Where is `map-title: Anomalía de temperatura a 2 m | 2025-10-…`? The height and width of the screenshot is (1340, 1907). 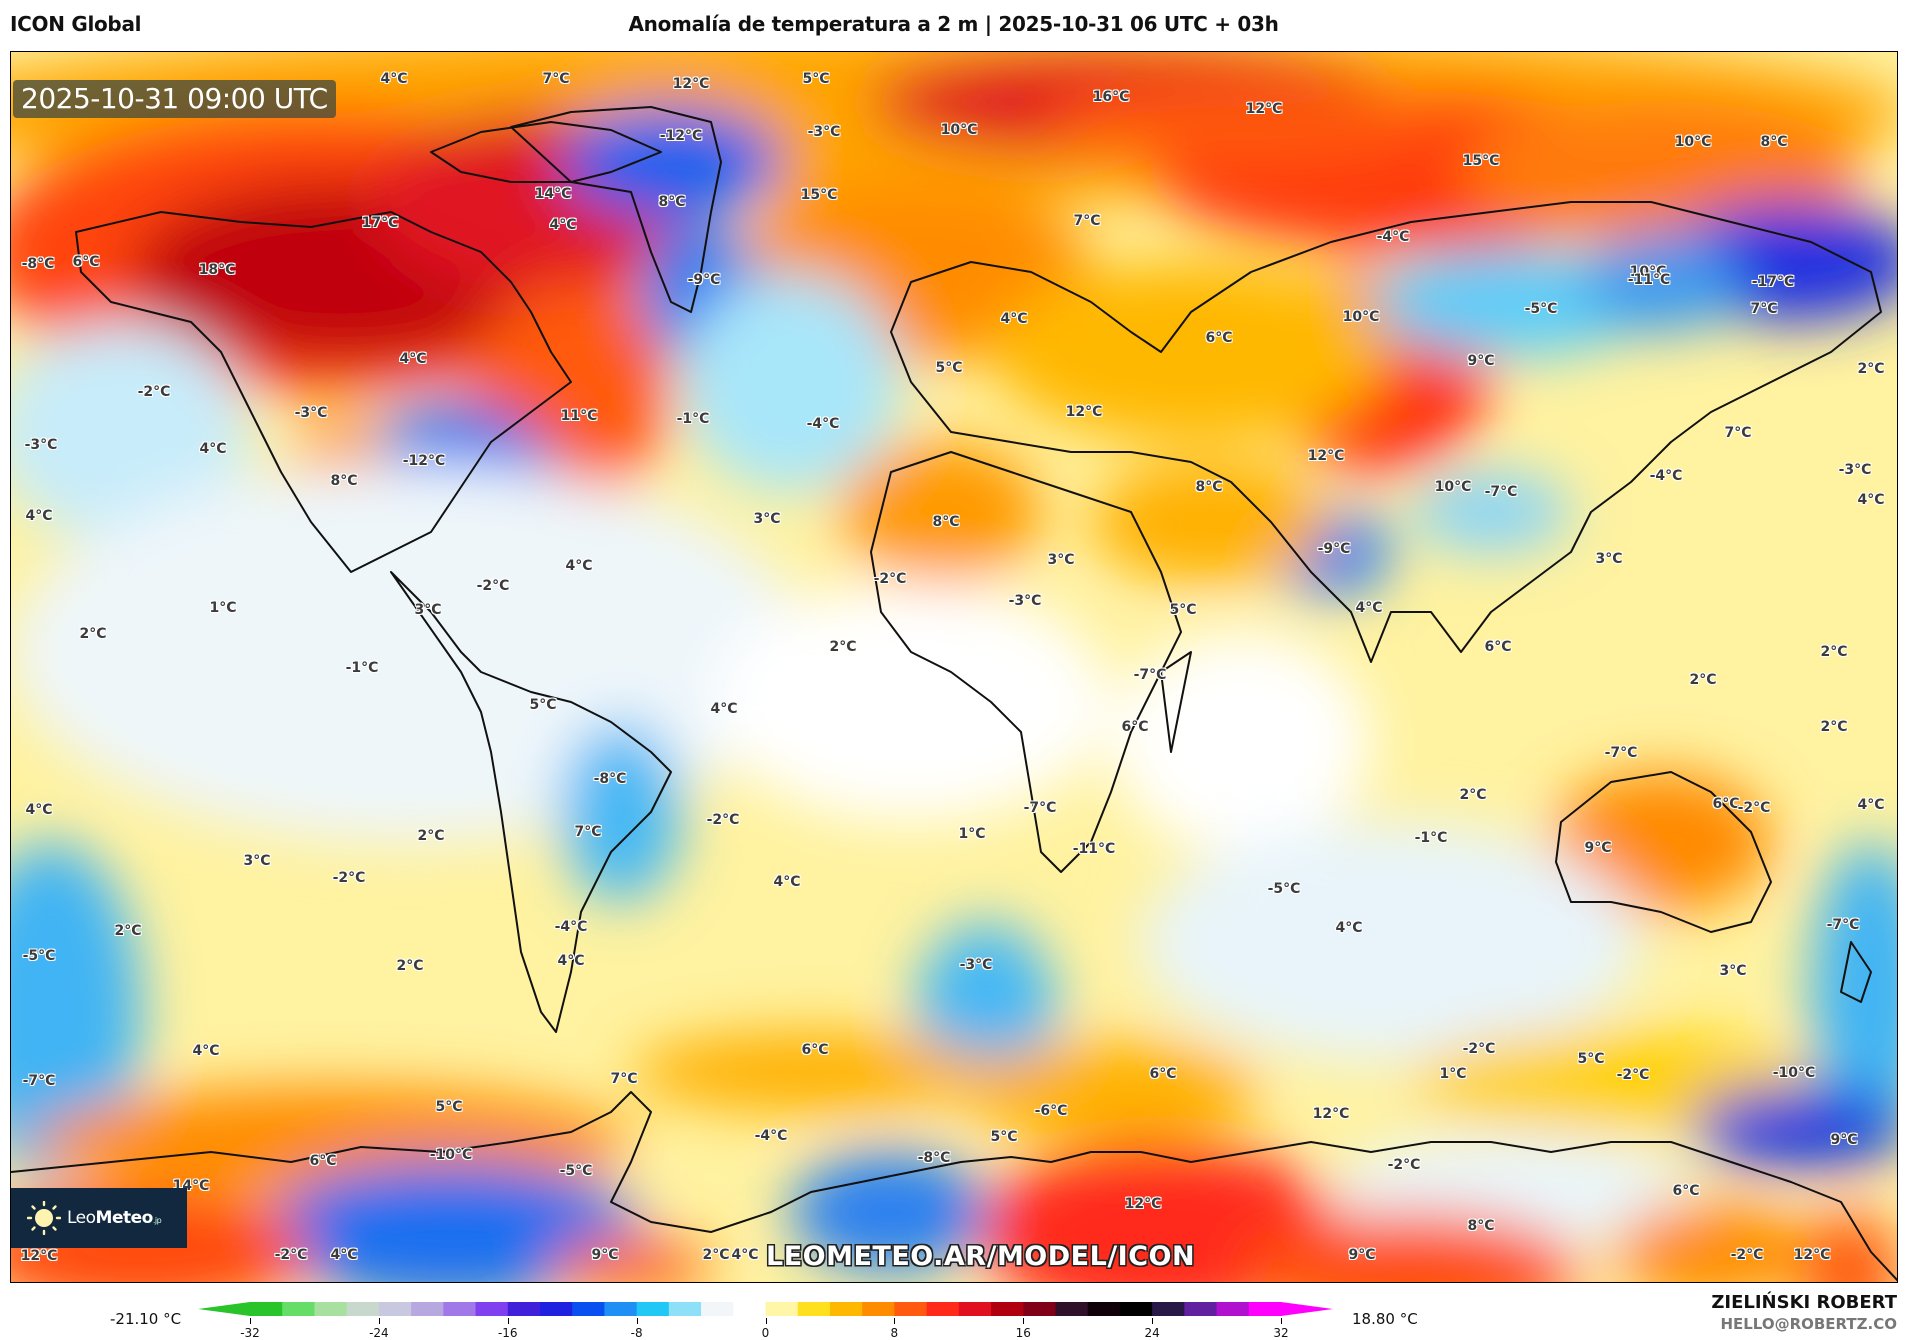 map-title: Anomalía de temperatura a 2 m | 2025-10-… is located at coordinates (953, 24).